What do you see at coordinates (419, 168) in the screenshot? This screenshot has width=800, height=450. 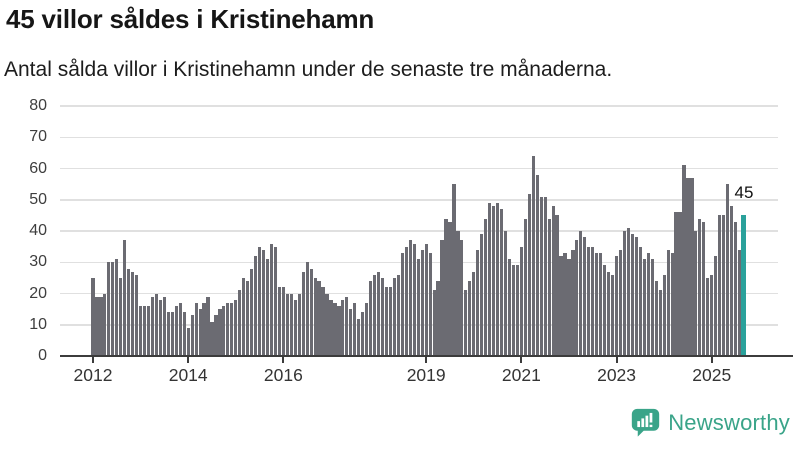 I see `gridline` at bounding box center [419, 168].